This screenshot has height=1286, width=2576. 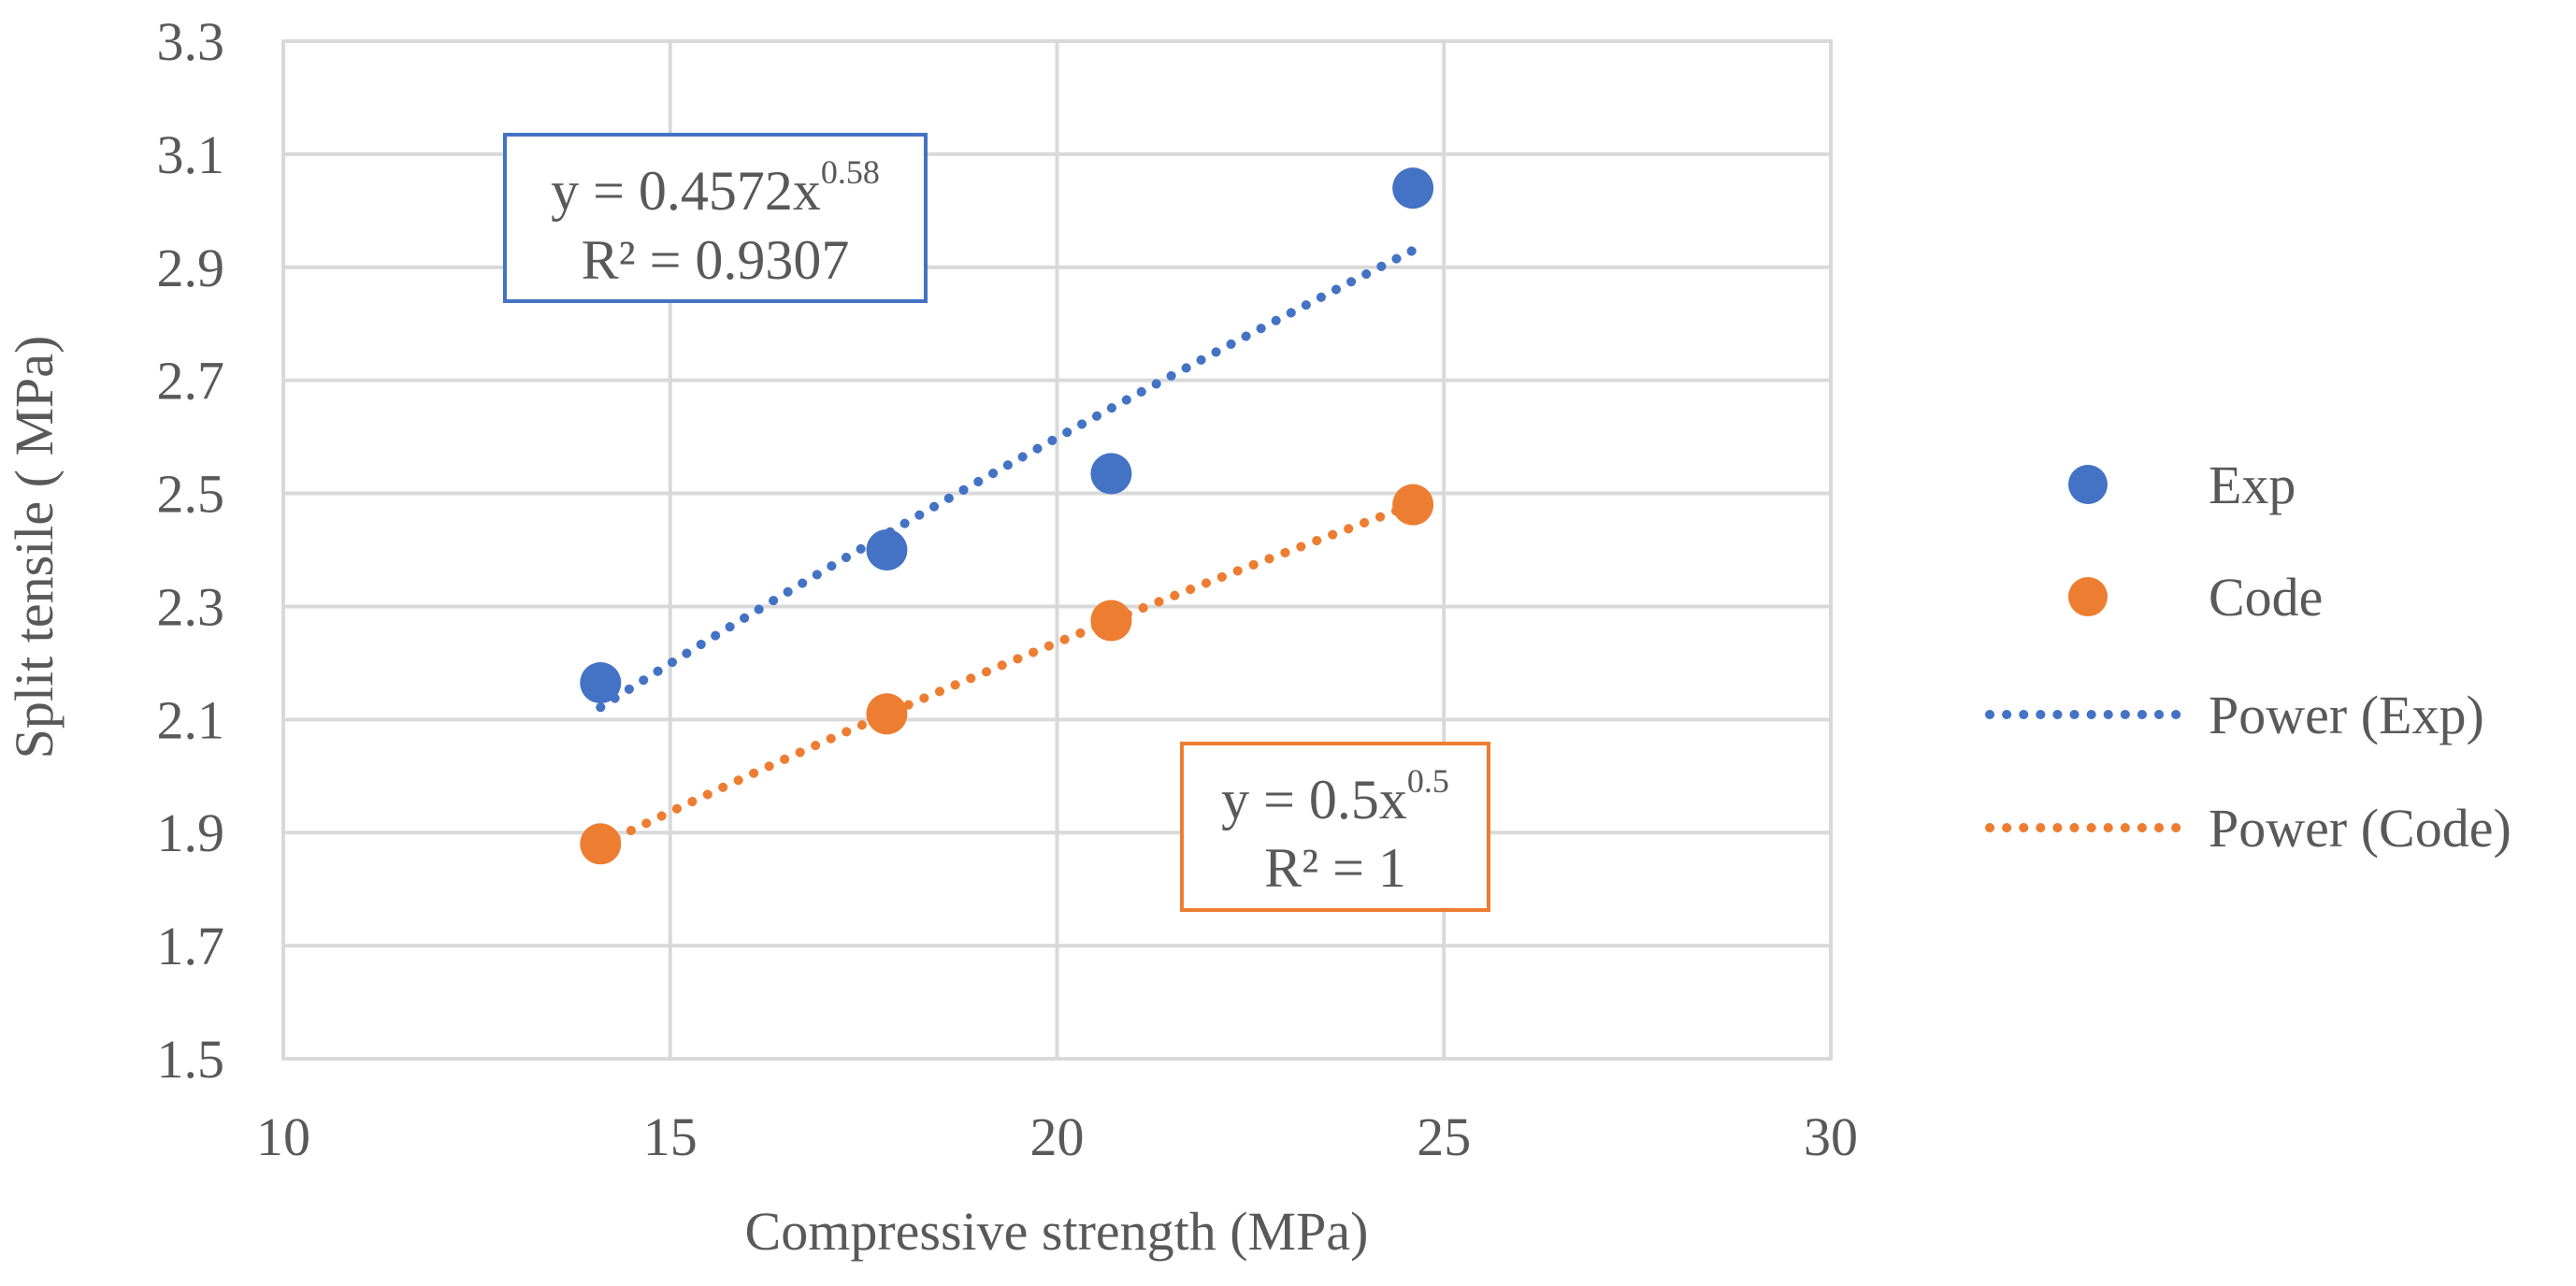 I want to click on x-tick-label-0: 10, so click(x=283, y=1136).